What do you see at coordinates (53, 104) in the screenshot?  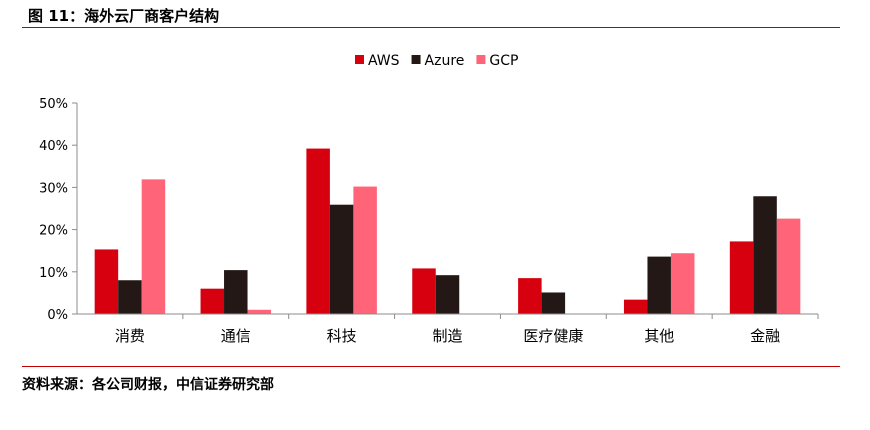 I see `y-tick-label: 50%` at bounding box center [53, 104].